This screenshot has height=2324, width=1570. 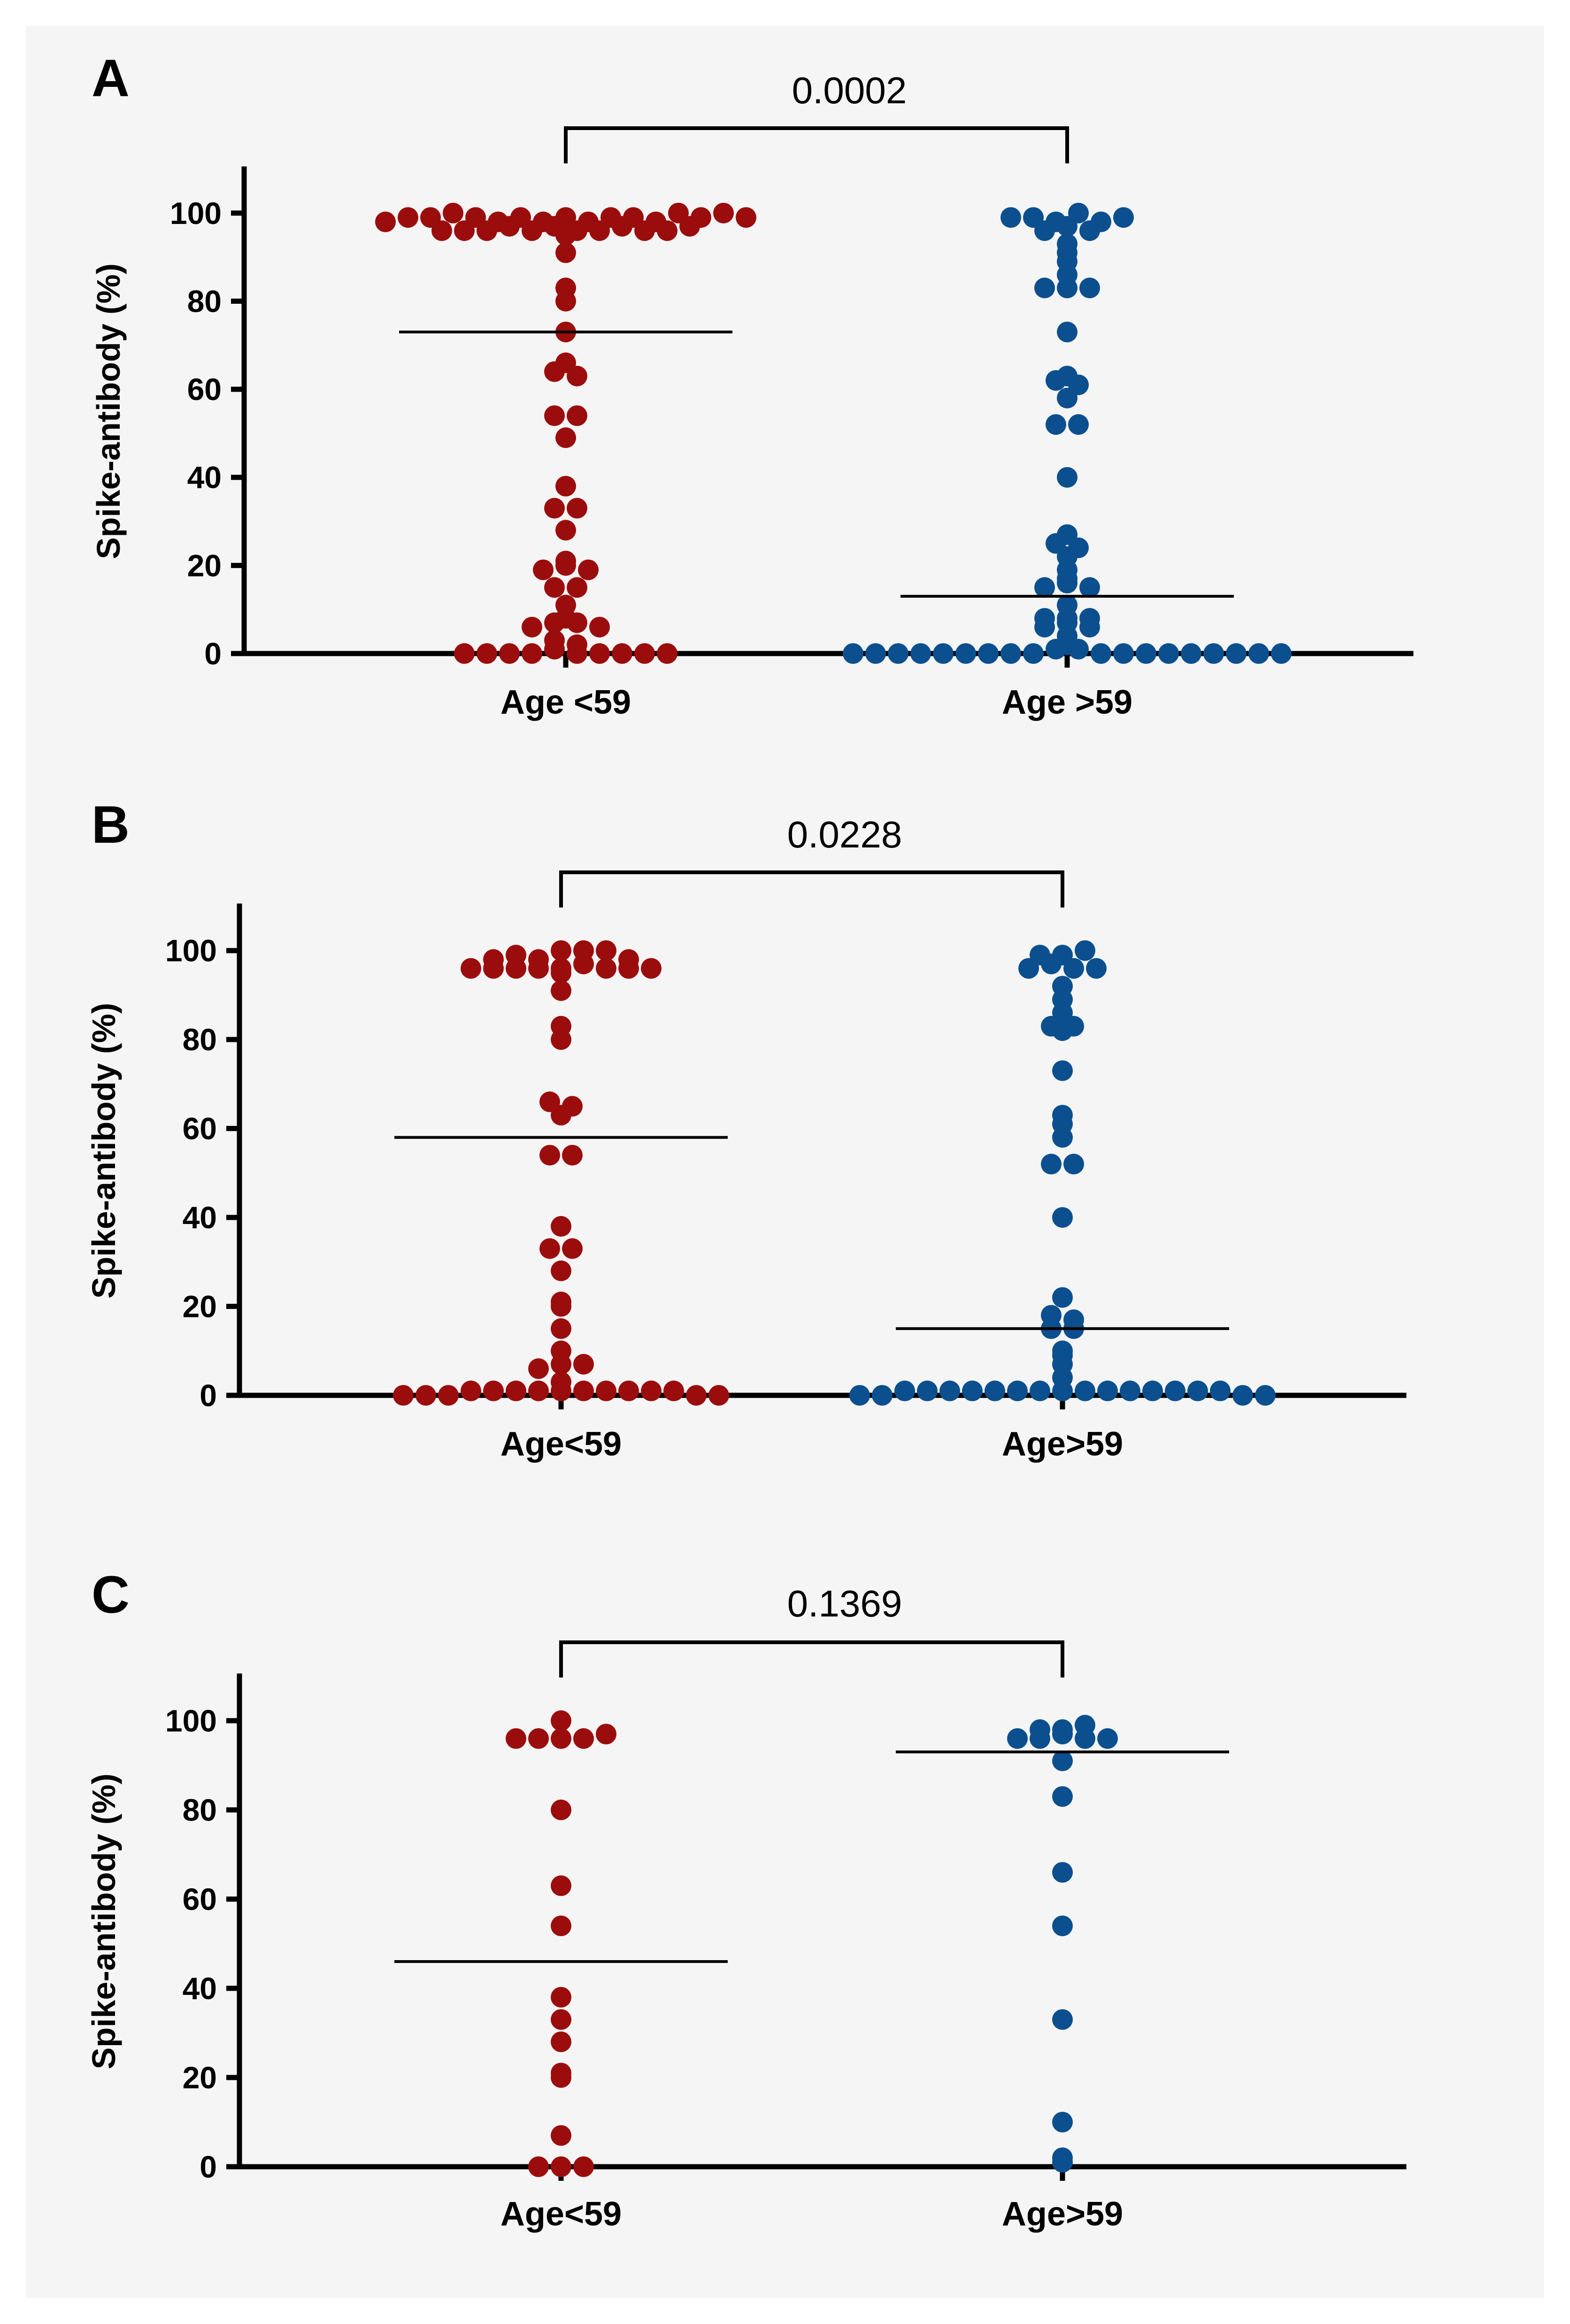 What do you see at coordinates (565, 703) in the screenshot?
I see `x-category-label: Age <59` at bounding box center [565, 703].